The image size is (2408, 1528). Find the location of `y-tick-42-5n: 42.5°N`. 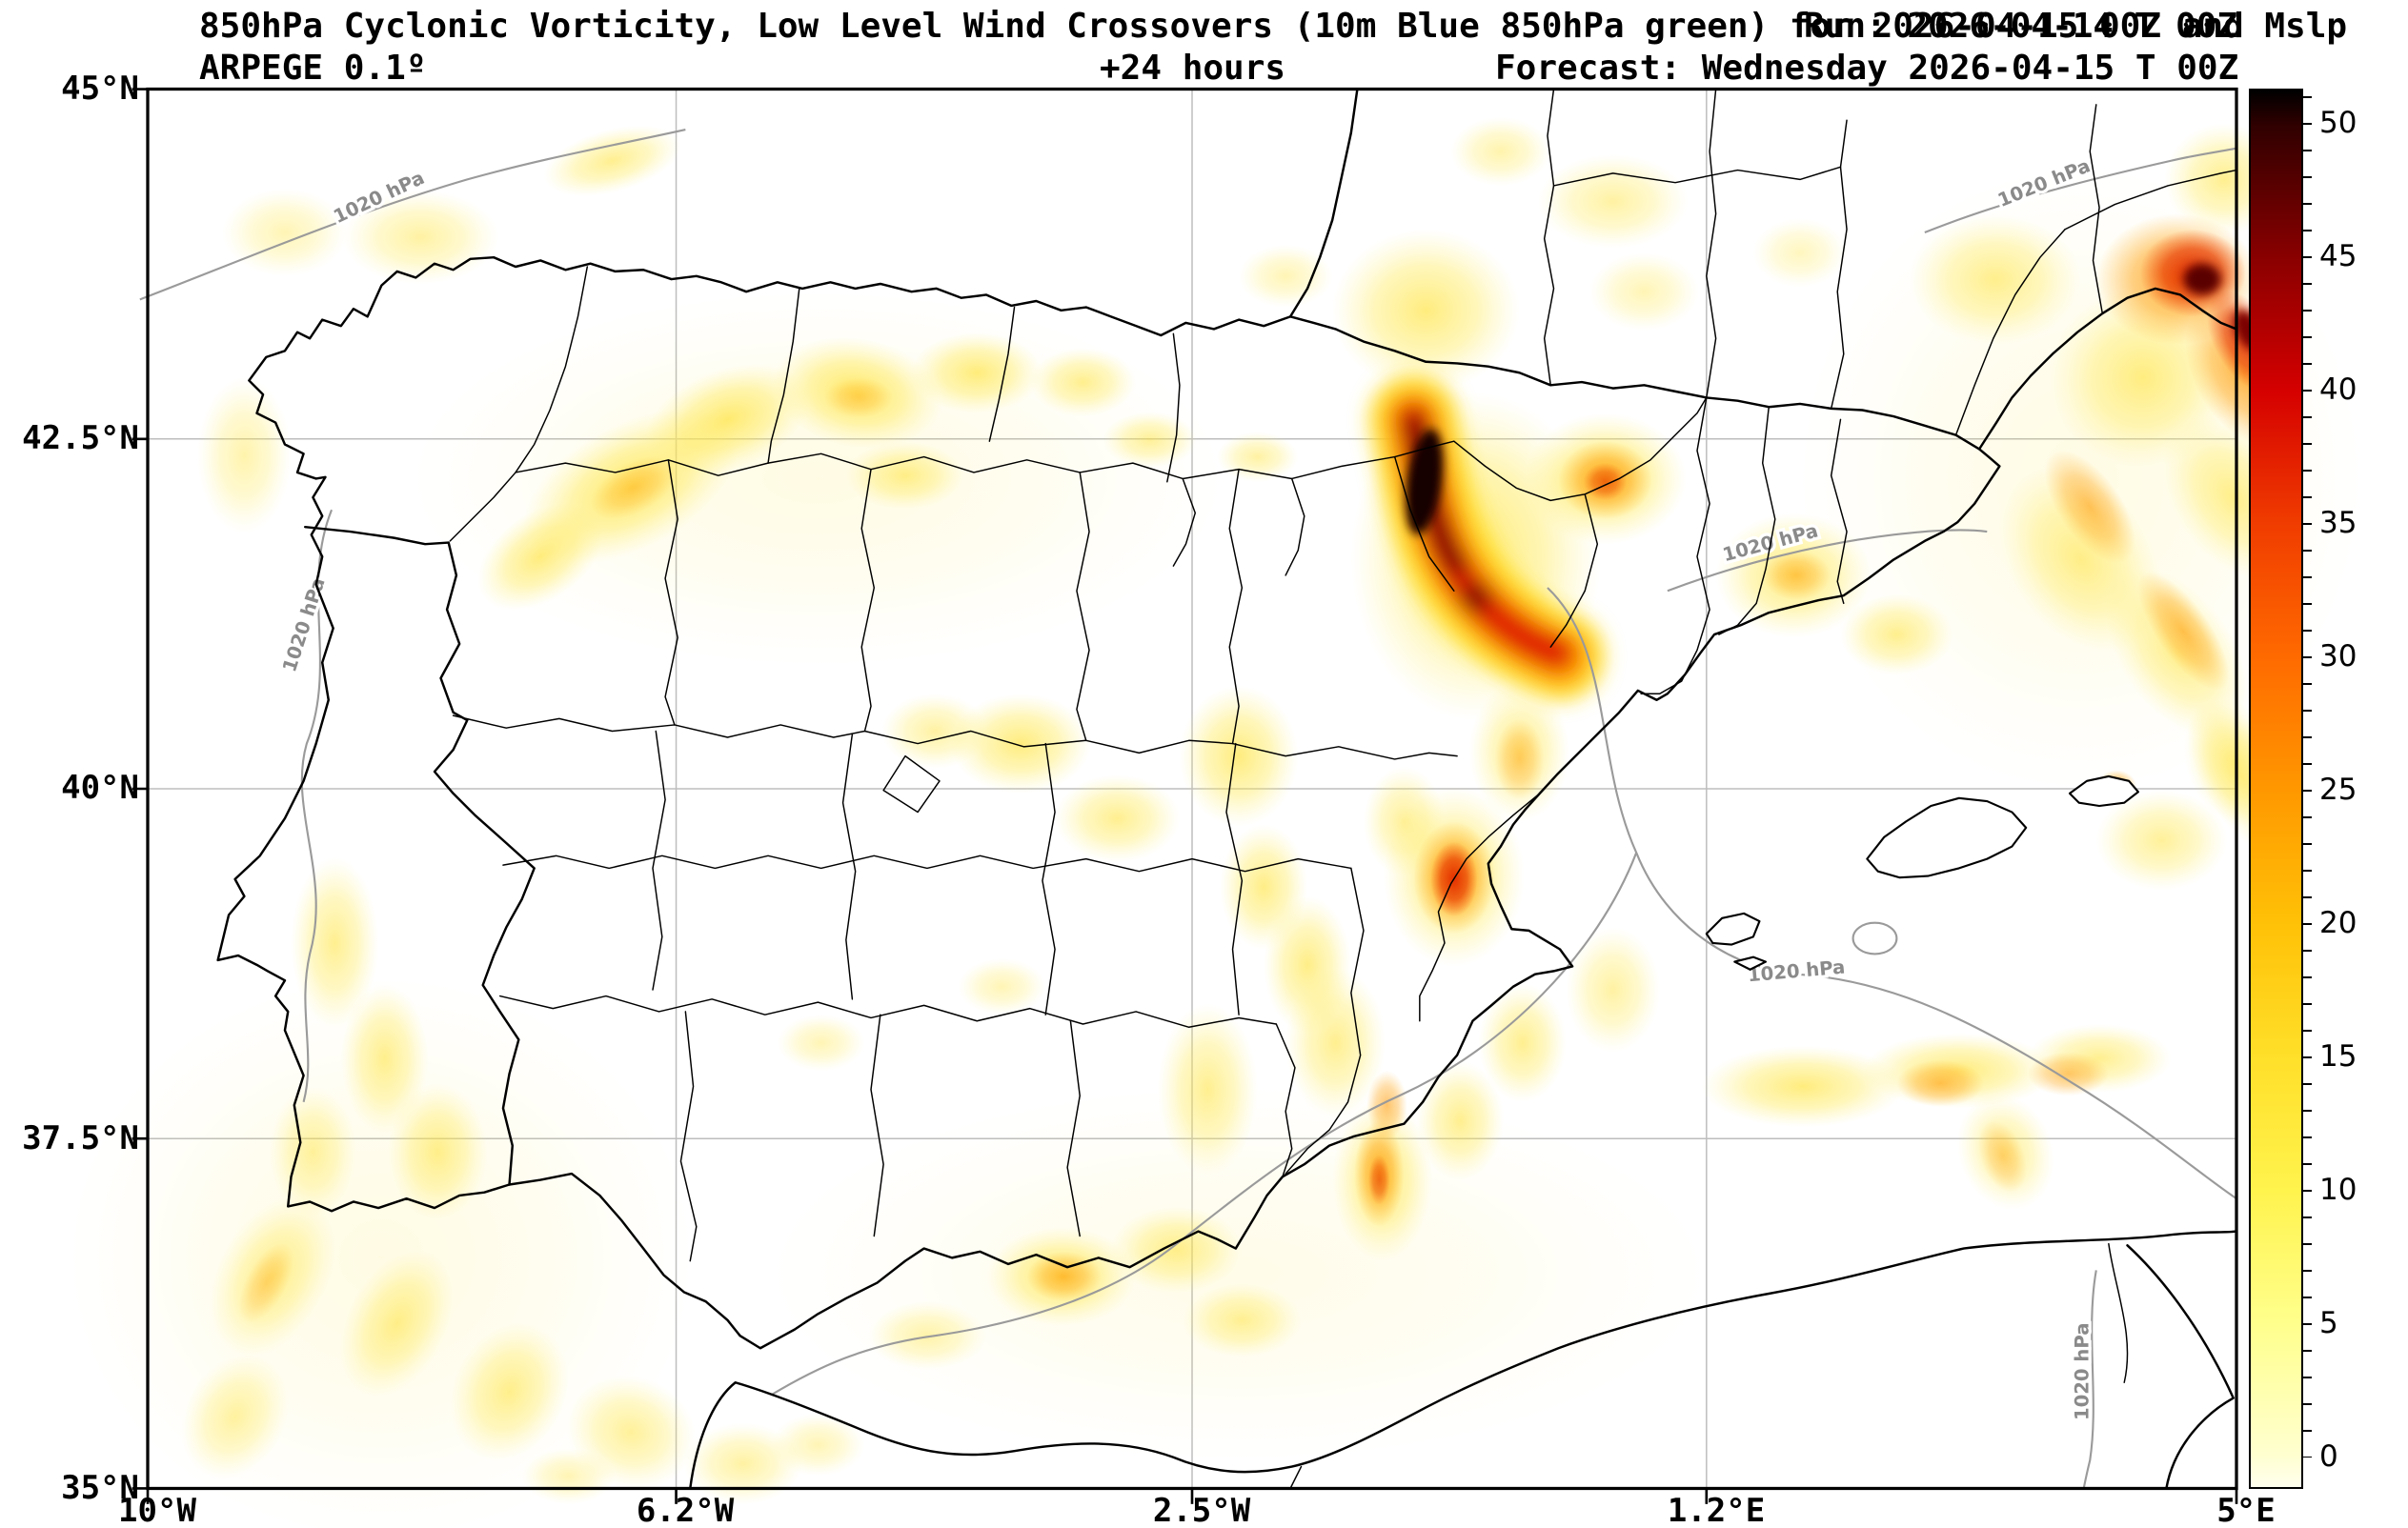

y-tick-42-5n: 42.5°N is located at coordinates (80, 438).